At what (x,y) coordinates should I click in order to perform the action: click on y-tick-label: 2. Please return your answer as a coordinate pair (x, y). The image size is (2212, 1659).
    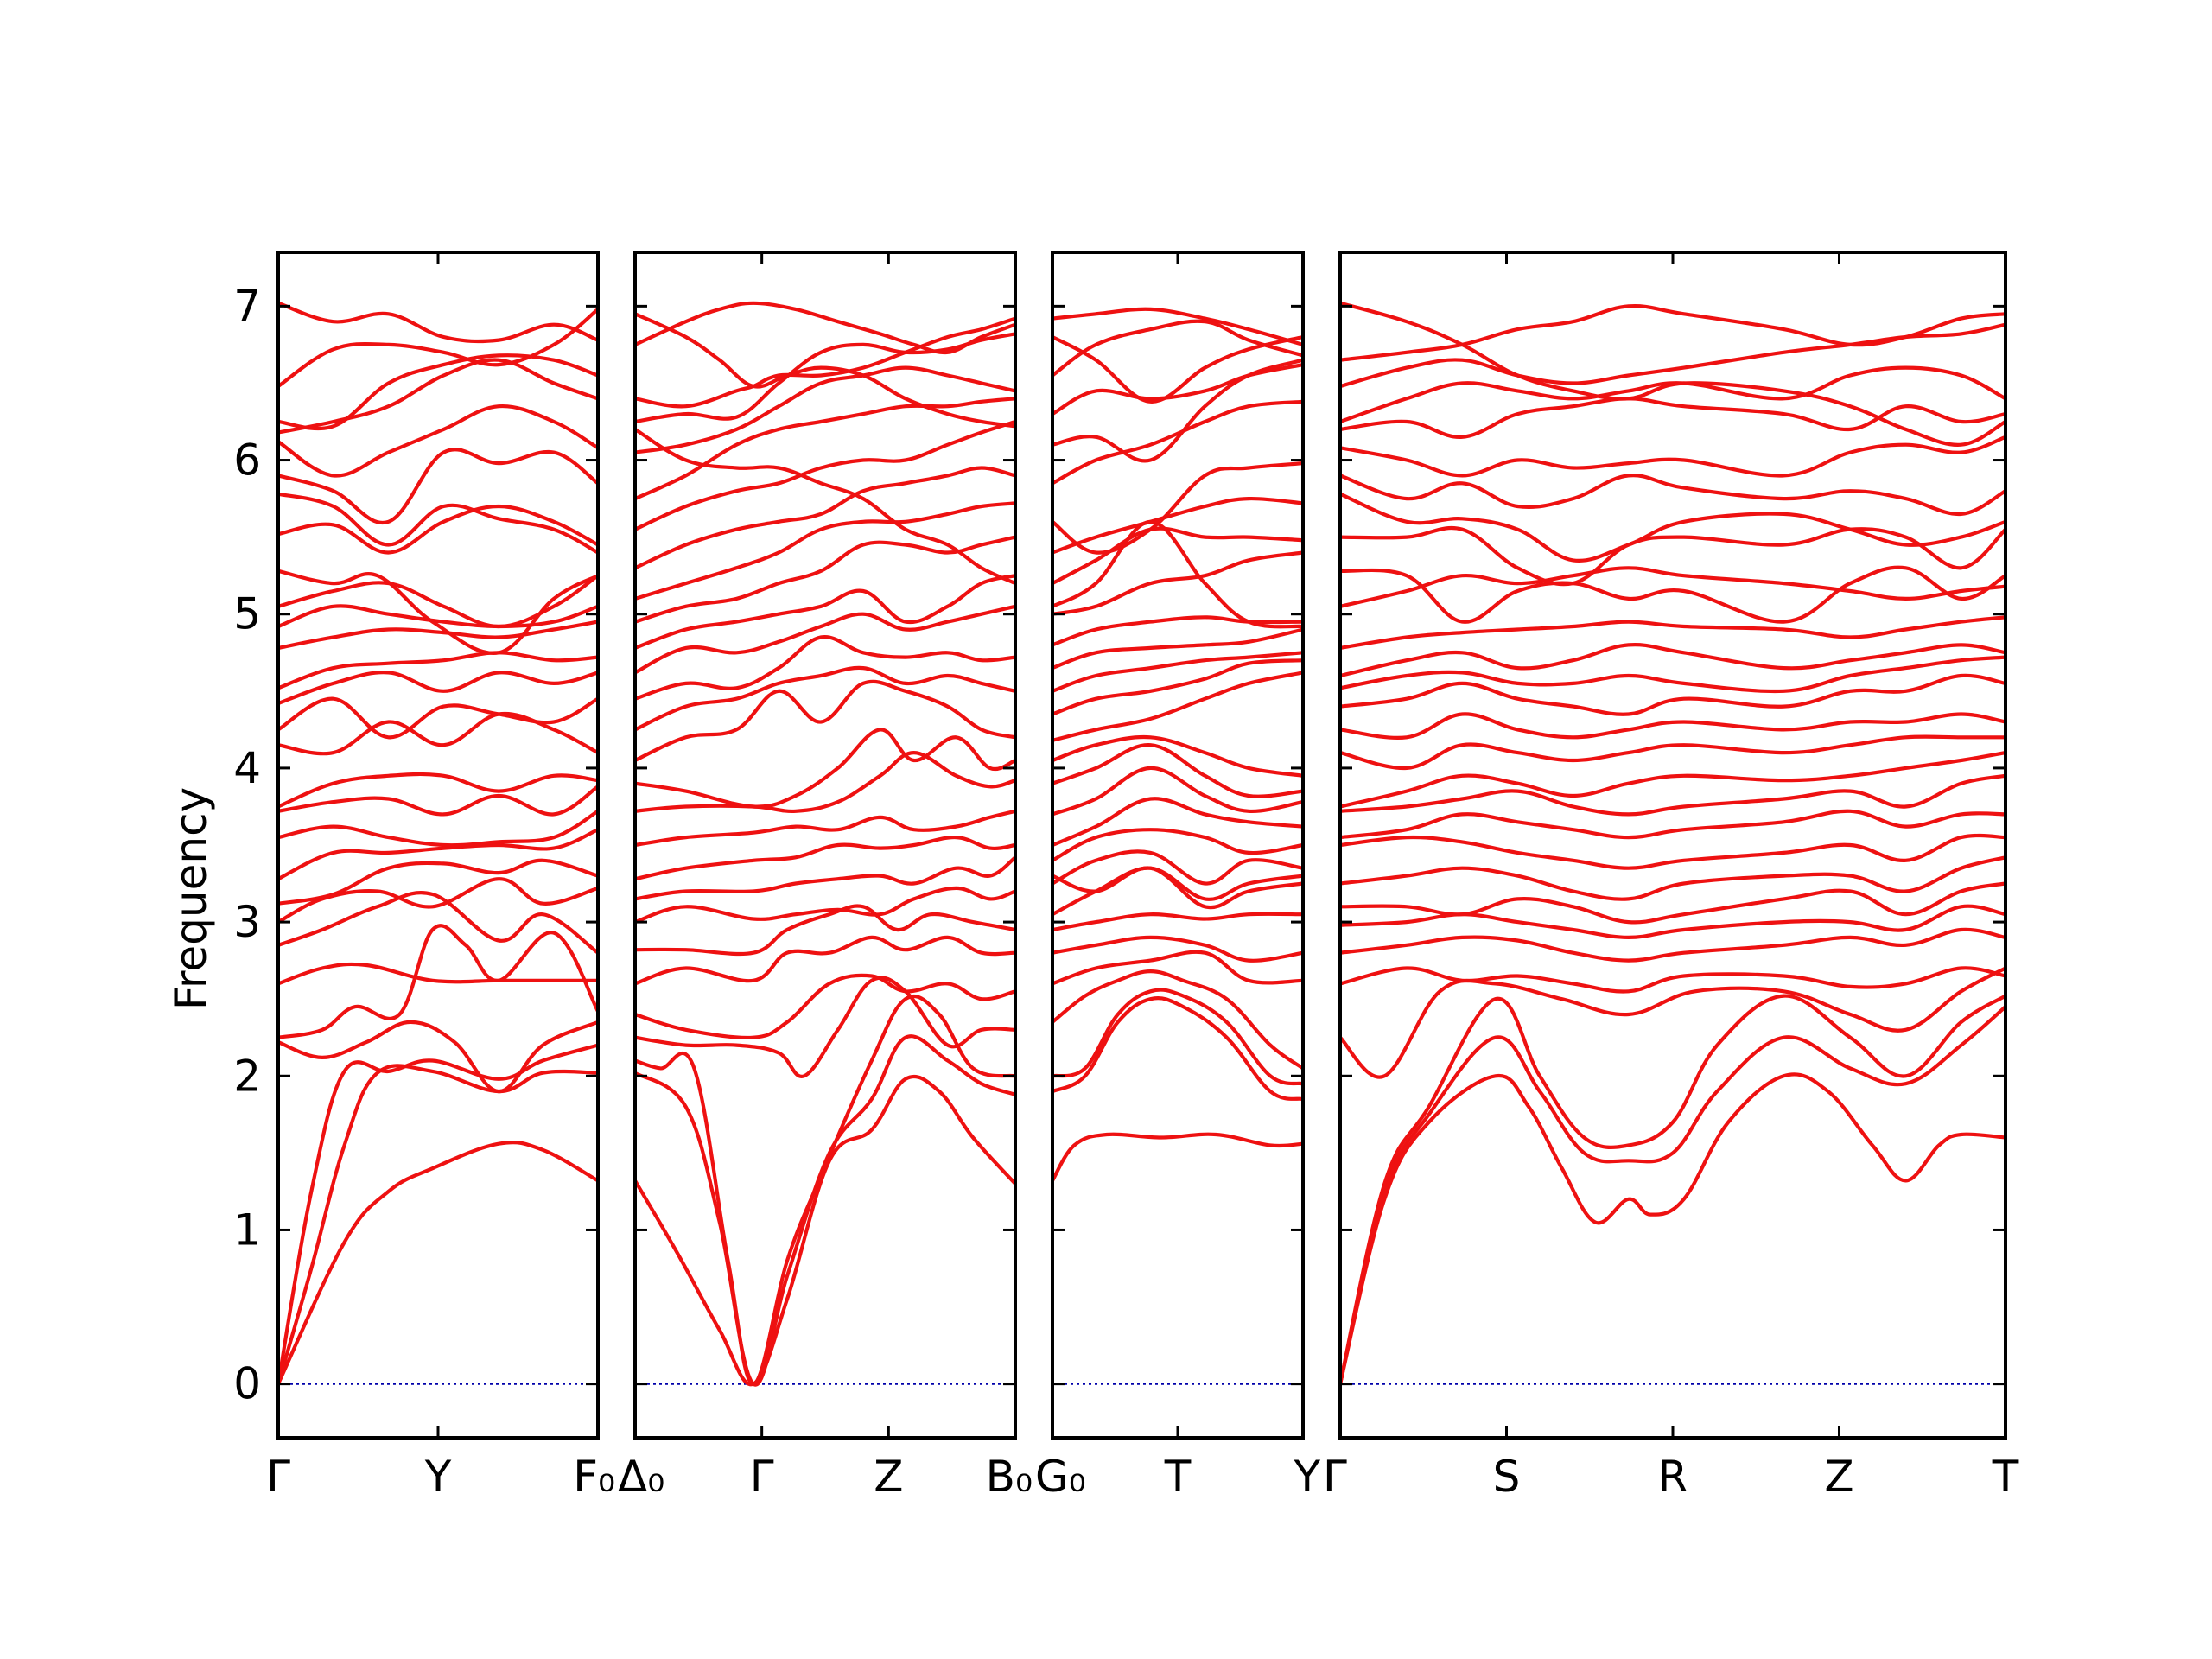
    Looking at the image, I should click on (247, 1076).